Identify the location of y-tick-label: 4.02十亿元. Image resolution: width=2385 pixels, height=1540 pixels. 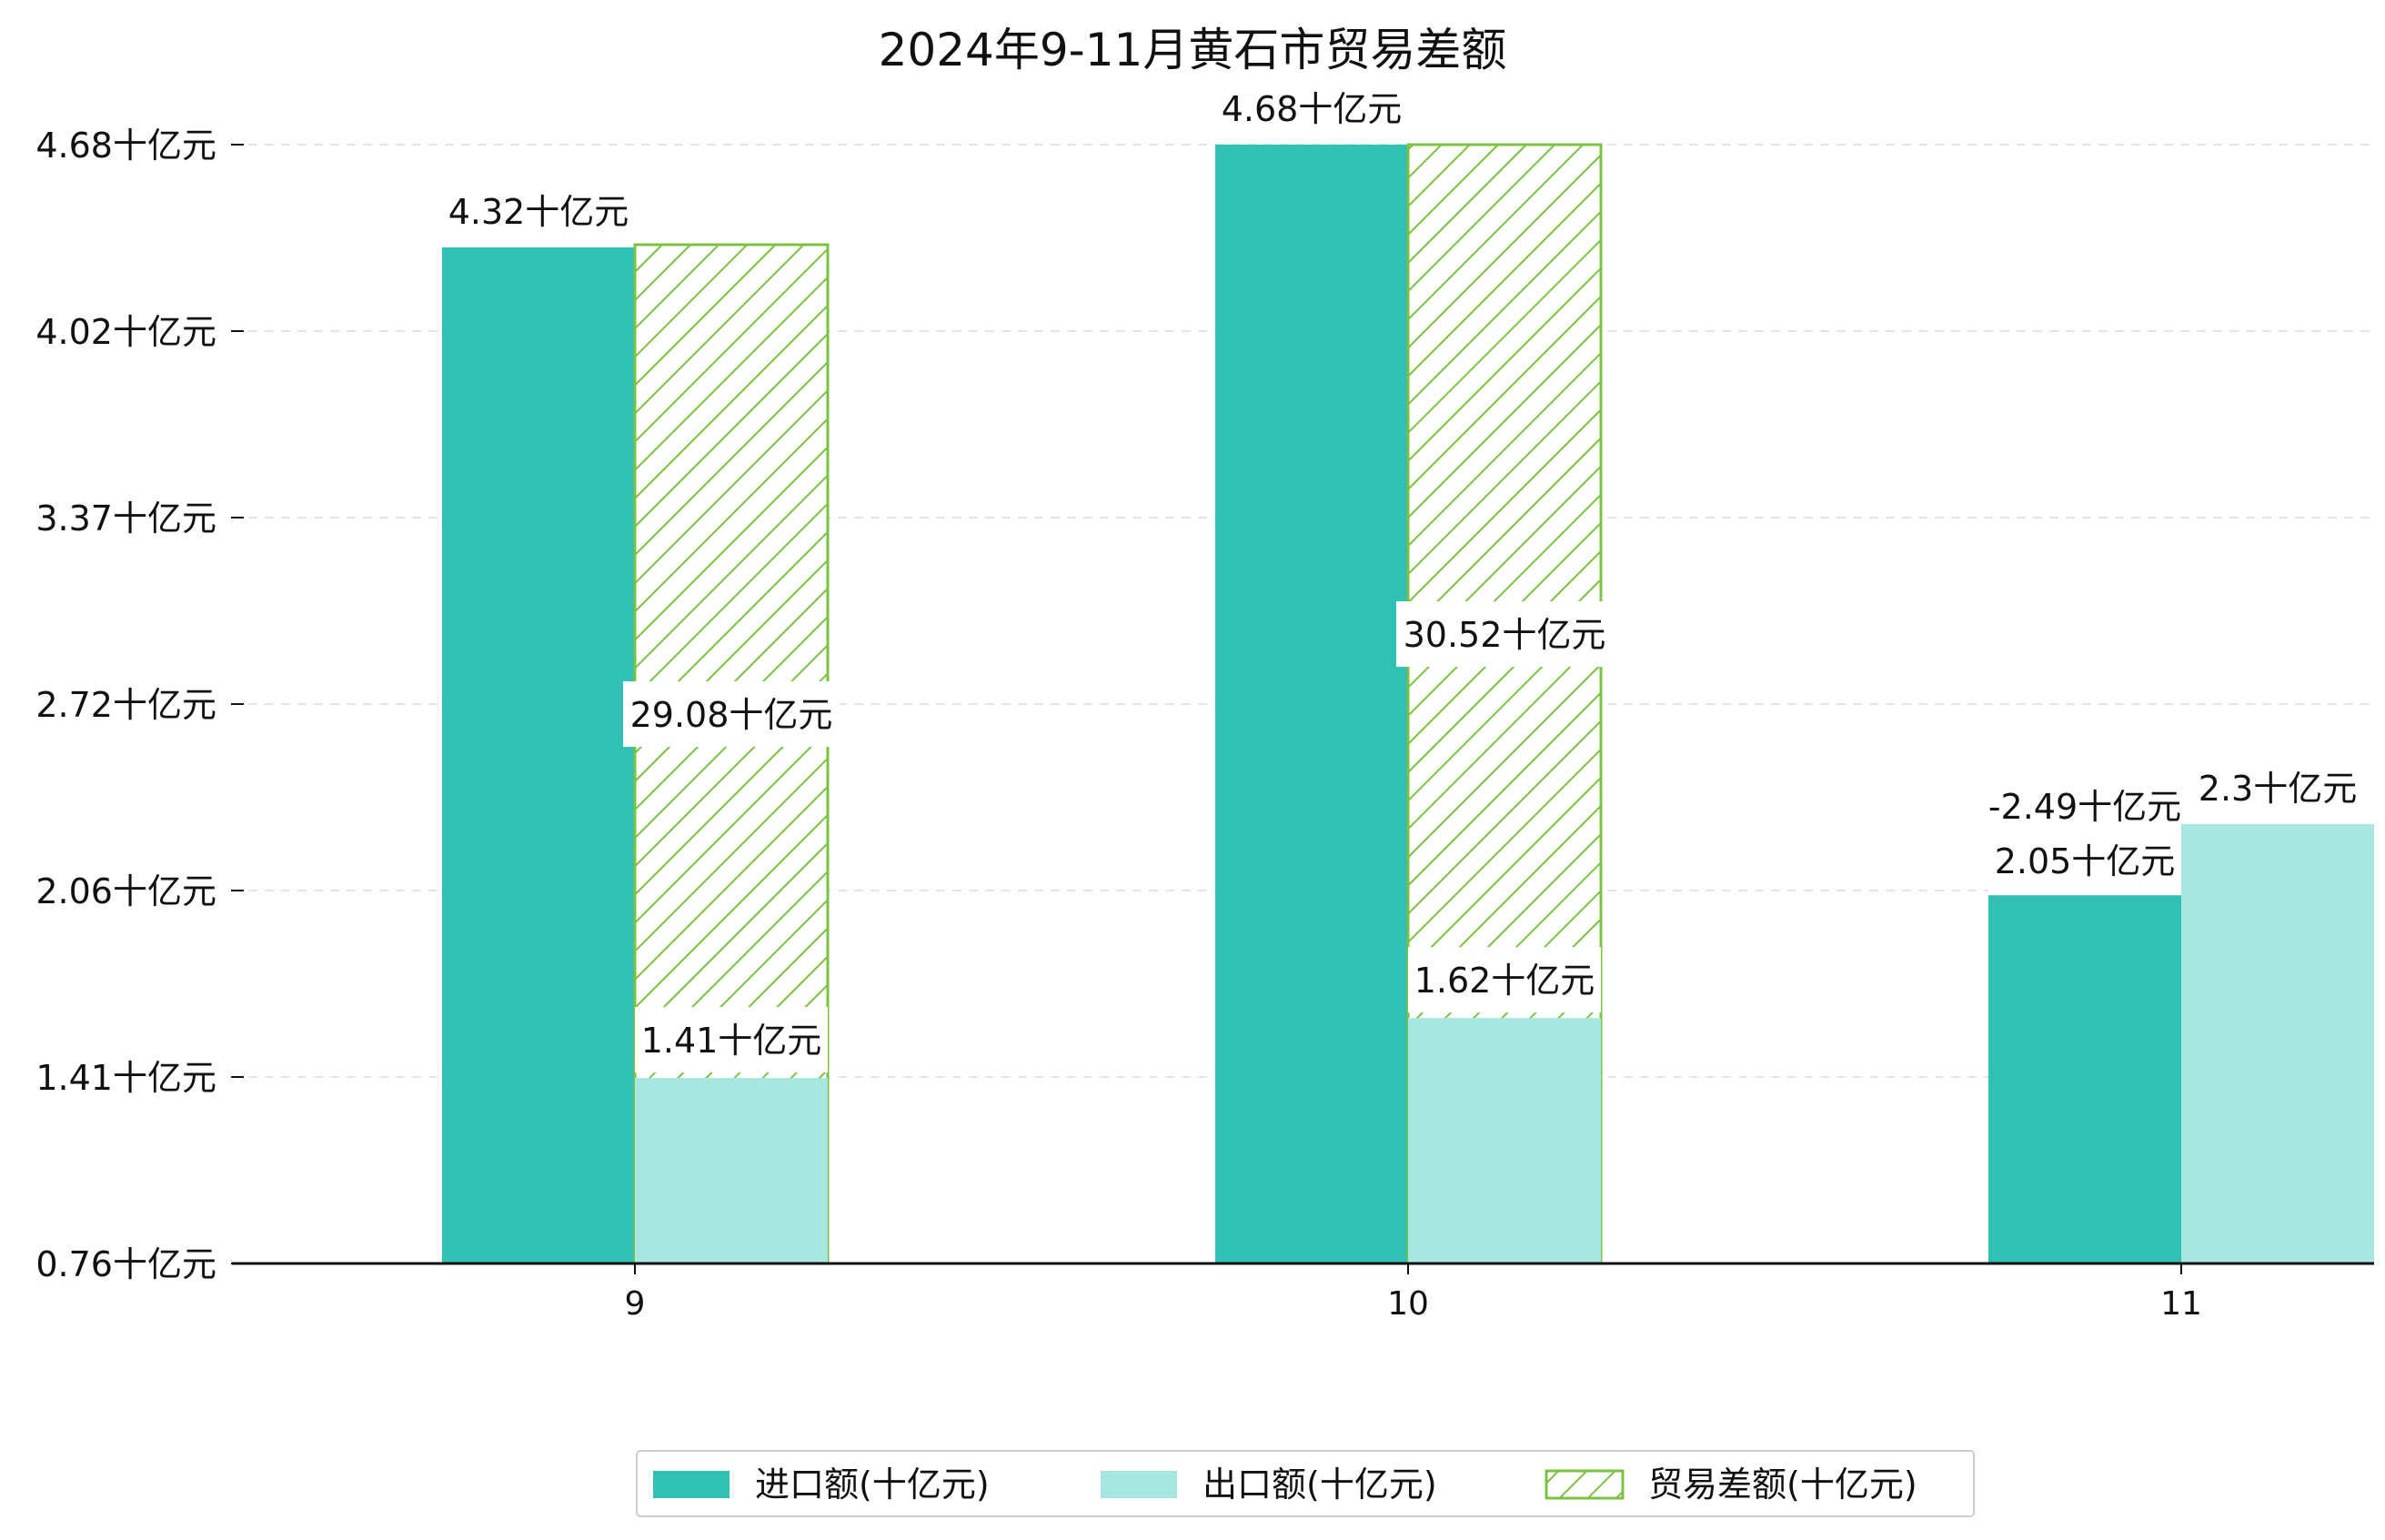
(125, 332).